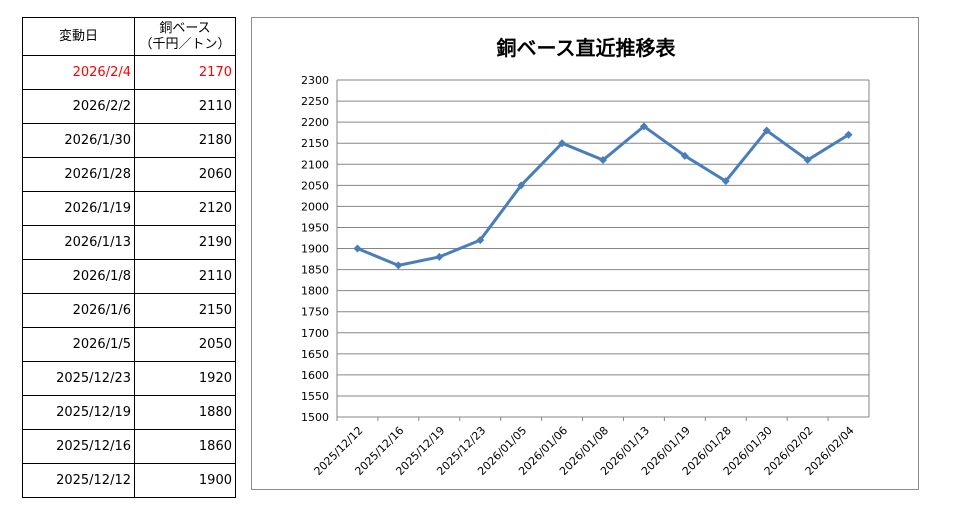 The image size is (956, 515). Describe the element at coordinates (315, 80) in the screenshot. I see `y-tick-label: 2300` at that location.